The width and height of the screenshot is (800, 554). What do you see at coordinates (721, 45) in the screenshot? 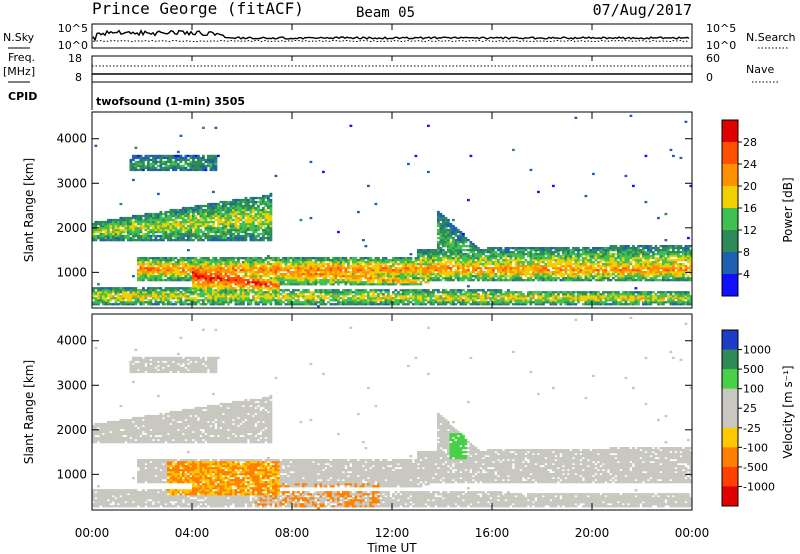
I see `noise-right-tick-bottom: 10^0` at bounding box center [721, 45].